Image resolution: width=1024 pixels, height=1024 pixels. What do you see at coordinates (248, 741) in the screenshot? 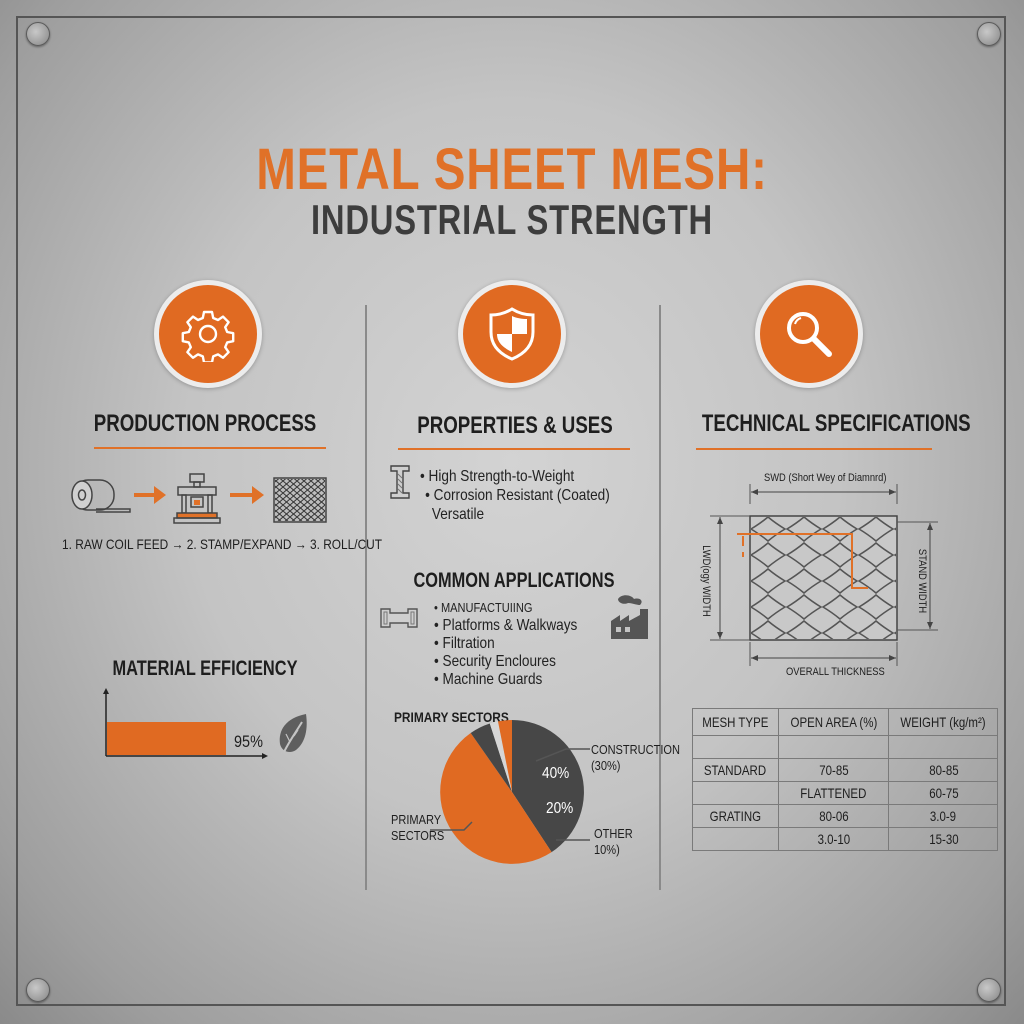
I see `efficiency-value: 95%` at bounding box center [248, 741].